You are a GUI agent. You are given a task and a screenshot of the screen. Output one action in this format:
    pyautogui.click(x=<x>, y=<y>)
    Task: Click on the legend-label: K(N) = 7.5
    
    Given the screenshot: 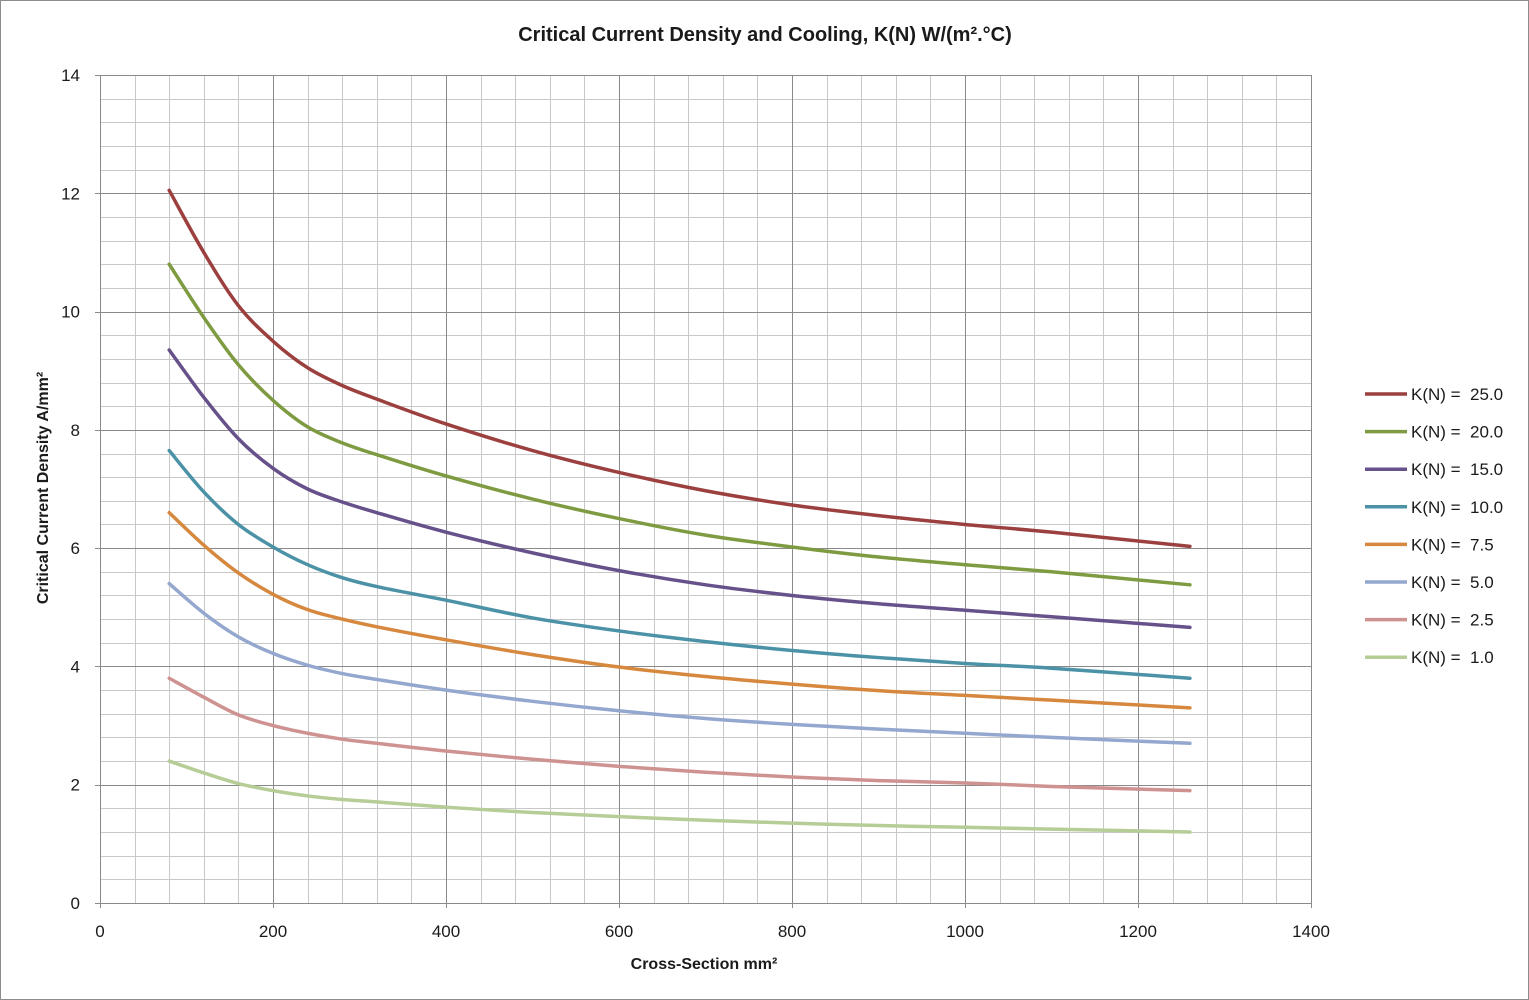 What is the action you would take?
    pyautogui.click(x=1452, y=544)
    